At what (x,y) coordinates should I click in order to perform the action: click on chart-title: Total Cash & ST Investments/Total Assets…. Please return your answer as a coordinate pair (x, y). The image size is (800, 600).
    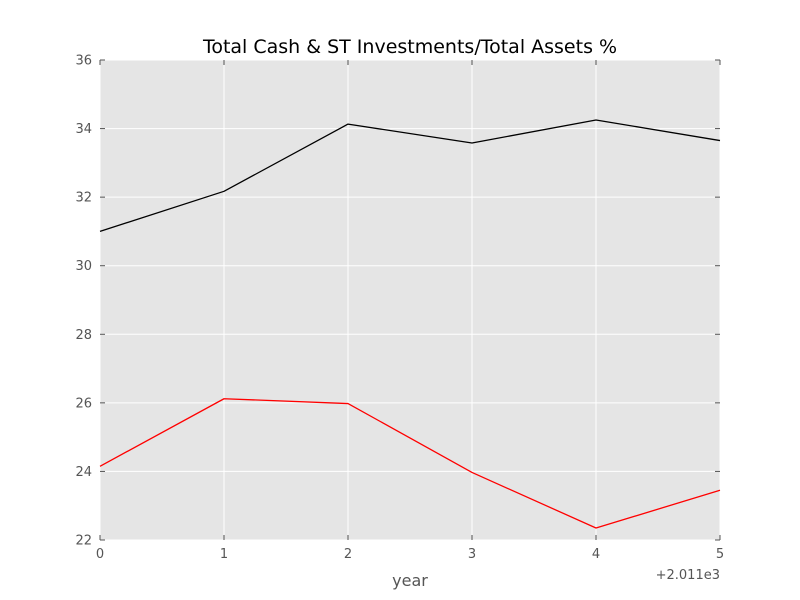
    Looking at the image, I should click on (409, 47).